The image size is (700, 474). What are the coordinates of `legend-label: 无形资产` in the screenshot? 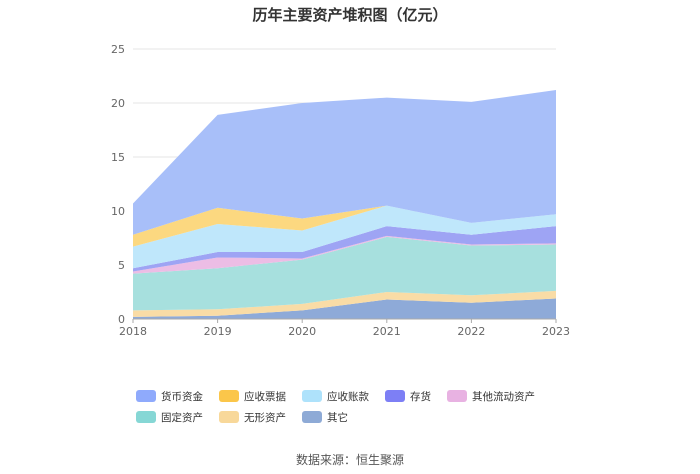 It's located at (265, 417).